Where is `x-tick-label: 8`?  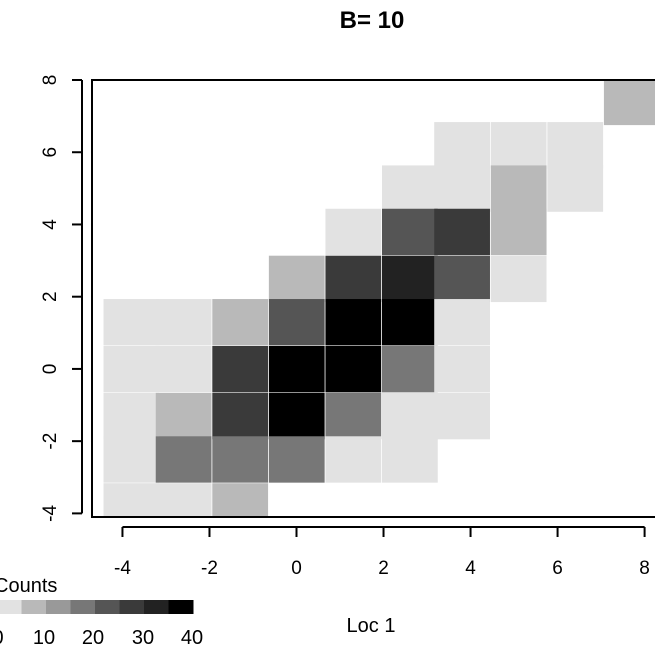 x-tick-label: 8 is located at coordinates (644, 568).